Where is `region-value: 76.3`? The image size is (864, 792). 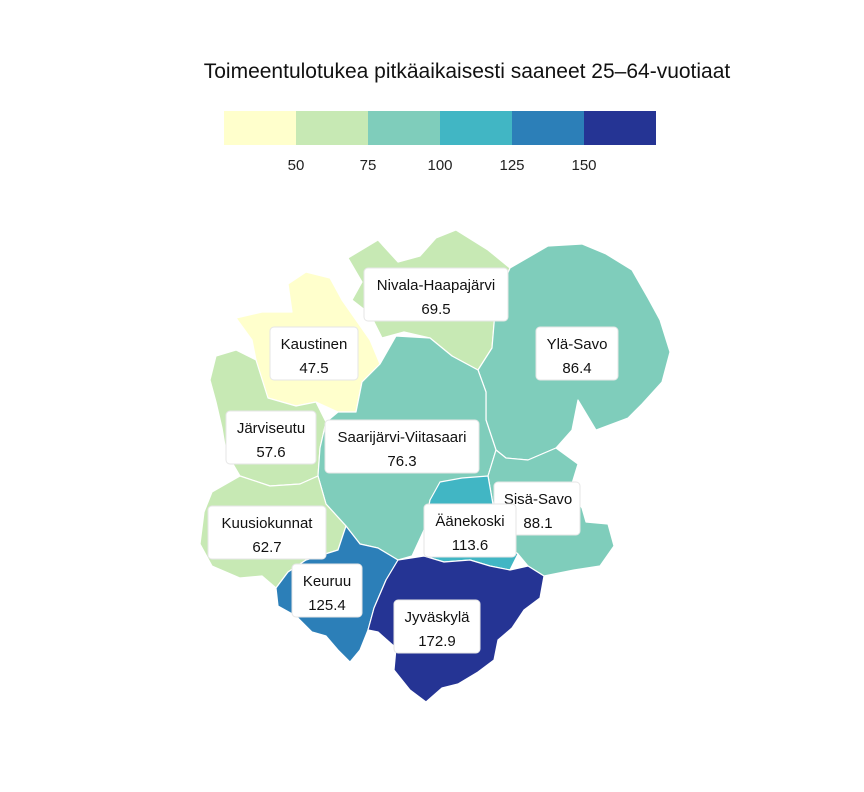 region-value: 76.3 is located at coordinates (401, 461).